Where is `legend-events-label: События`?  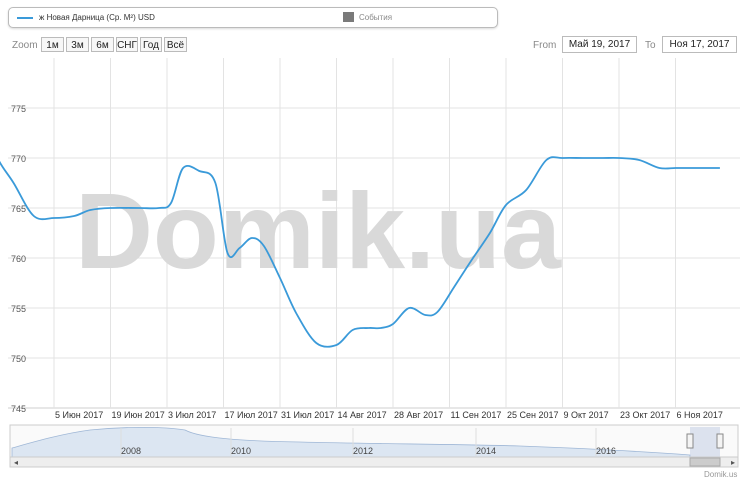 legend-events-label: События is located at coordinates (376, 17).